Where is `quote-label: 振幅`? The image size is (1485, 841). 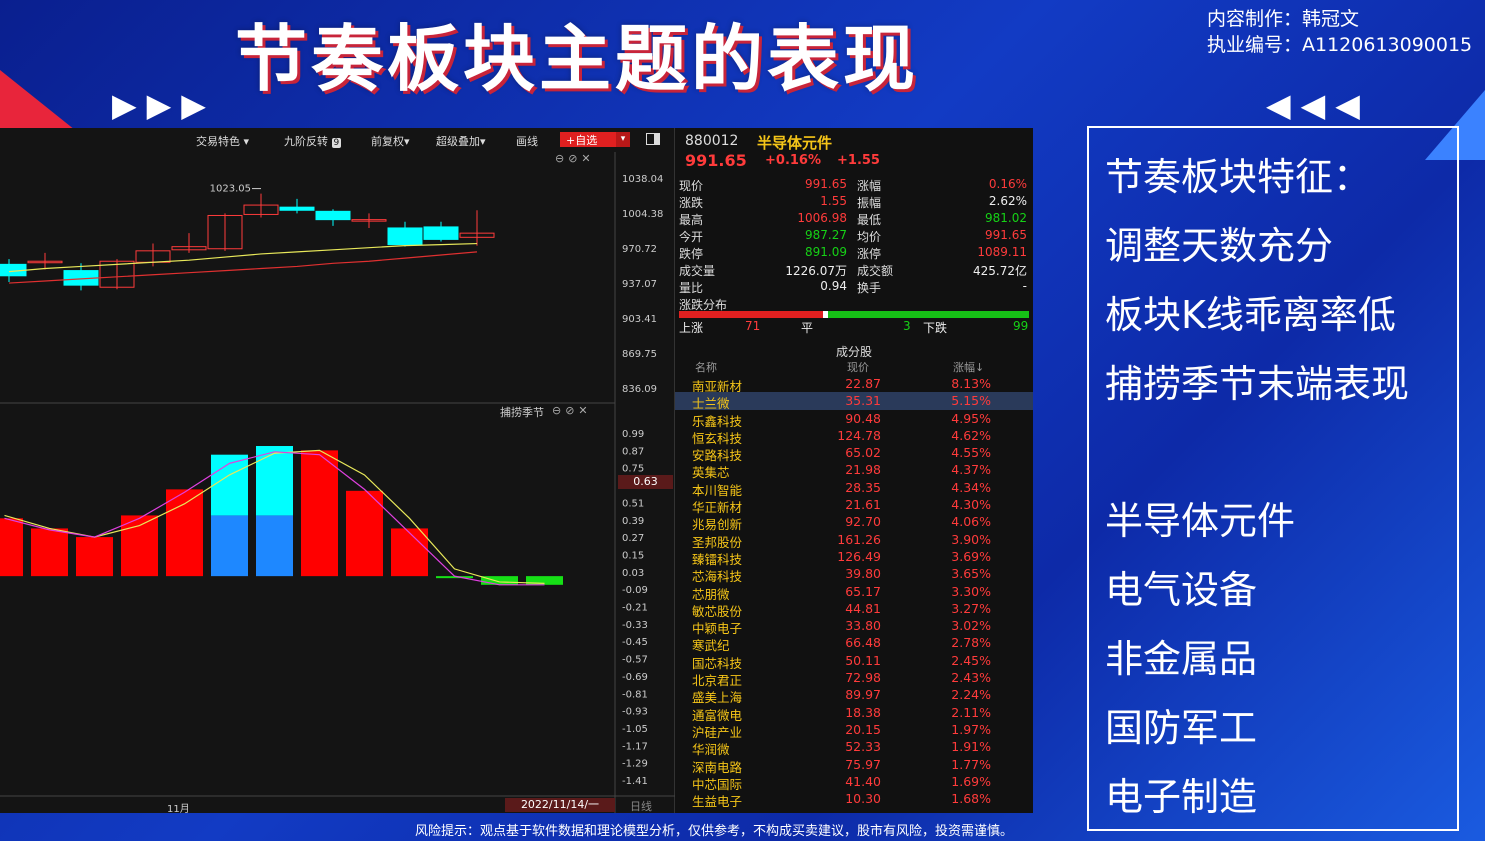 quote-label: 振幅 is located at coordinates (869, 203).